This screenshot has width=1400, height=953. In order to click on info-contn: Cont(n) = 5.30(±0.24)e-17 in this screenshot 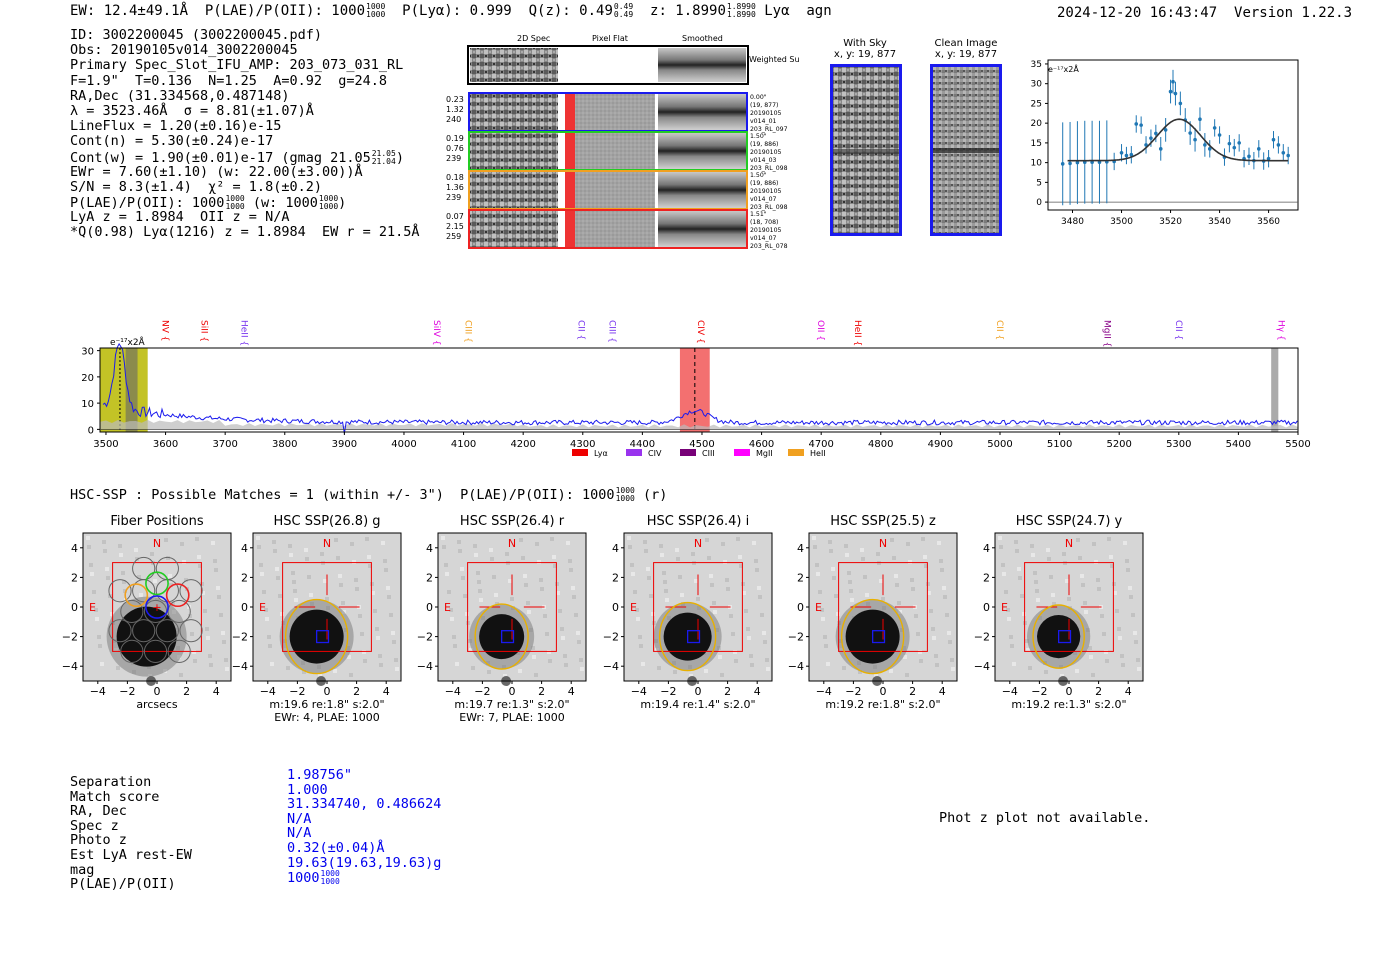, I will do `click(172, 141)`.